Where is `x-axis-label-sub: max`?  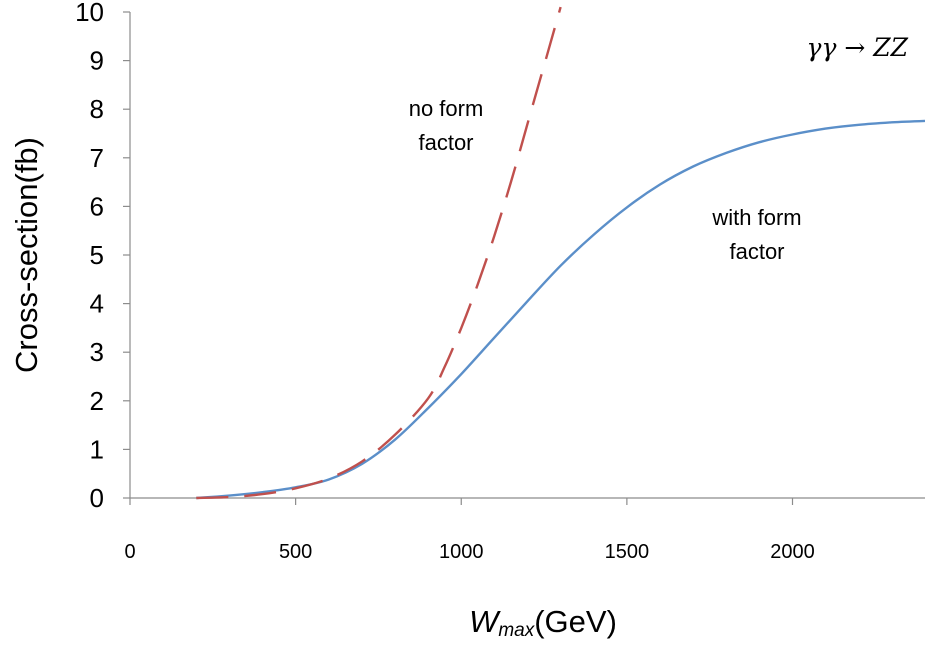 x-axis-label-sub: max is located at coordinates (516, 630).